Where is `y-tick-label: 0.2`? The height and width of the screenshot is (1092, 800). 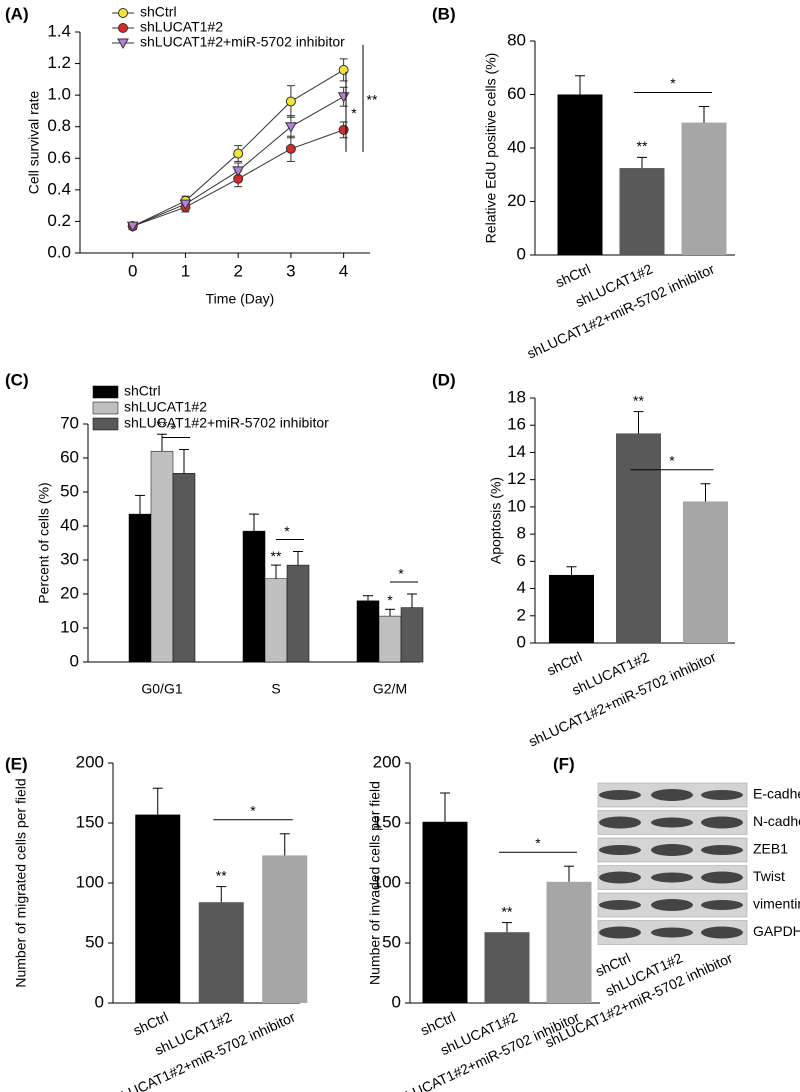
y-tick-label: 0.2 is located at coordinates (59, 220).